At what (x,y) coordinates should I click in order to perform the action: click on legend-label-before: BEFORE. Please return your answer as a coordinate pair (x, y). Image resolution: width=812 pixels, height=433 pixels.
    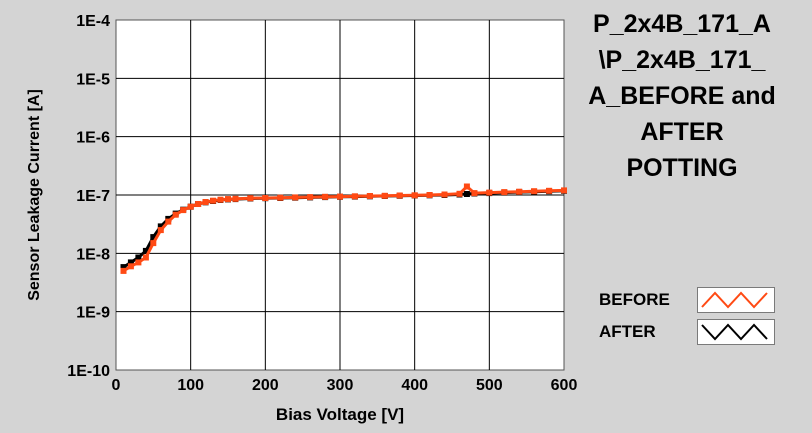
    Looking at the image, I should click on (634, 299).